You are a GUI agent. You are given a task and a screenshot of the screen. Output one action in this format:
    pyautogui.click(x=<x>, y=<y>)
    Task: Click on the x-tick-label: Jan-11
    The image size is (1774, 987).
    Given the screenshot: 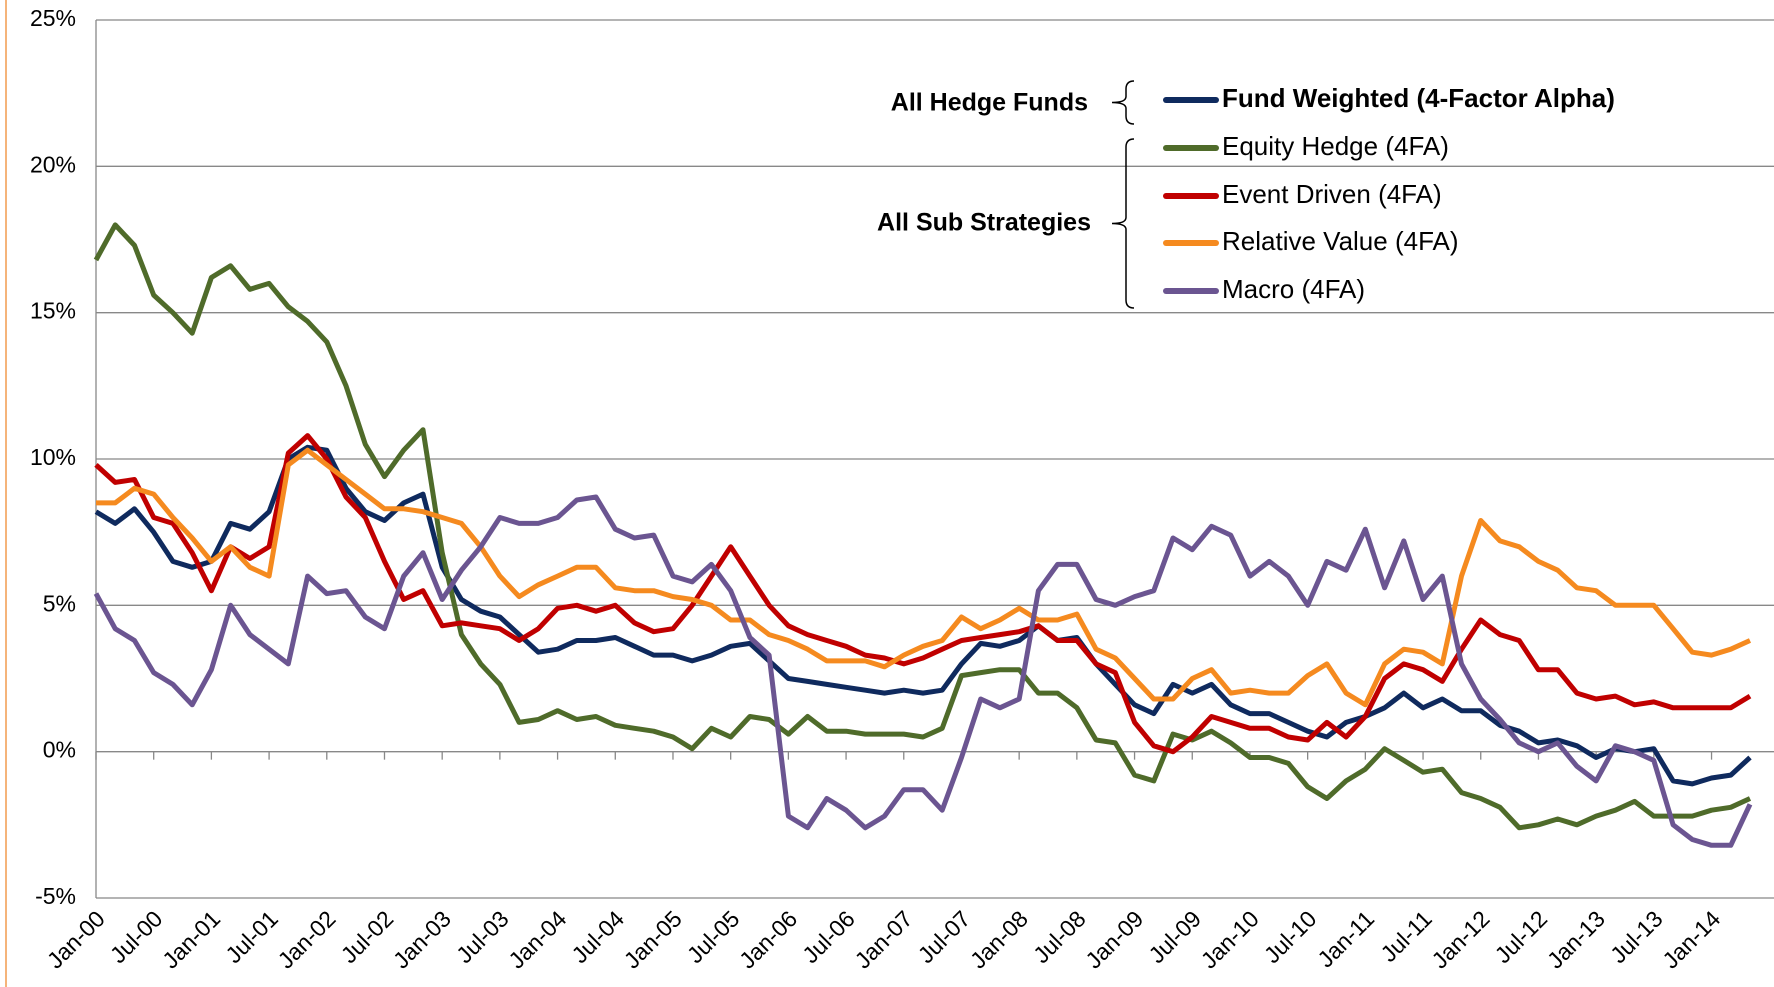 What is the action you would take?
    pyautogui.click(x=1345, y=938)
    